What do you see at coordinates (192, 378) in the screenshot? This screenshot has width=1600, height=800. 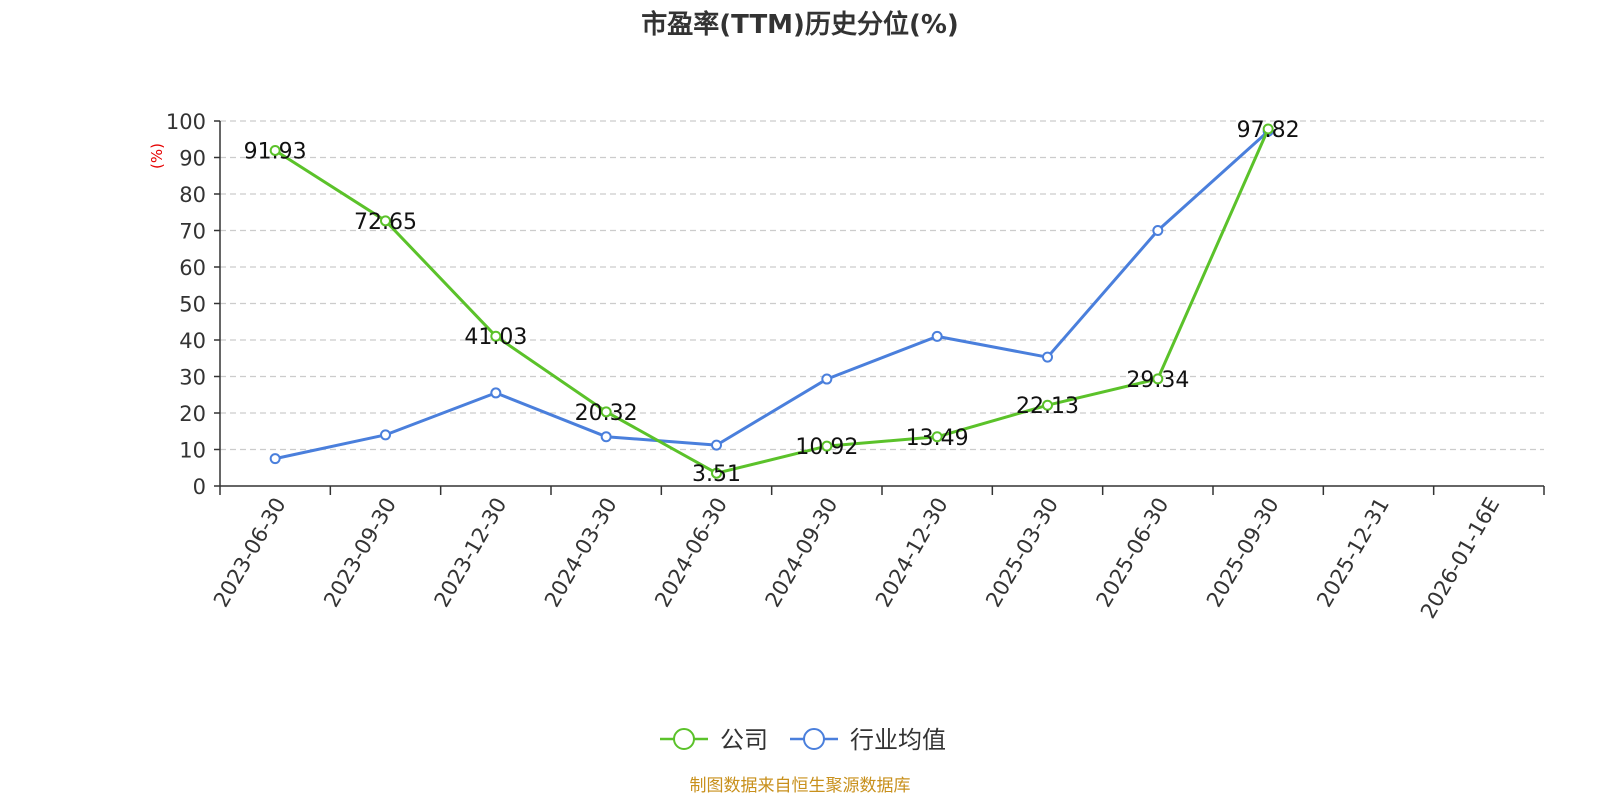 I see `y-tick-label: 30` at bounding box center [192, 378].